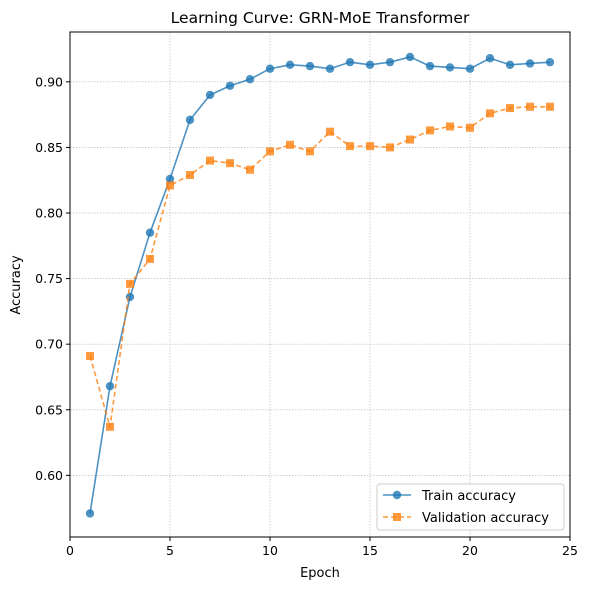 Image resolution: width=590 pixels, height=594 pixels. What do you see at coordinates (70, 550) in the screenshot?
I see `x-tick-label: 0` at bounding box center [70, 550].